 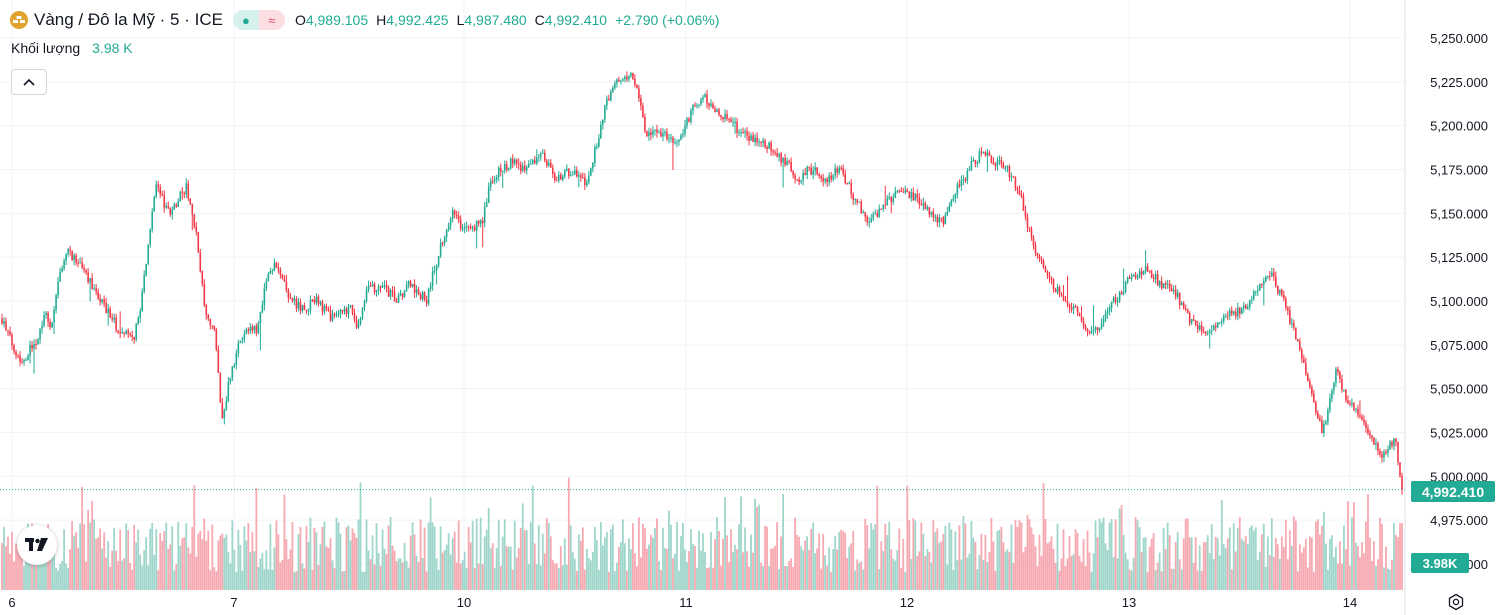 I want to click on chart-settings-button, so click(x=1456, y=602).